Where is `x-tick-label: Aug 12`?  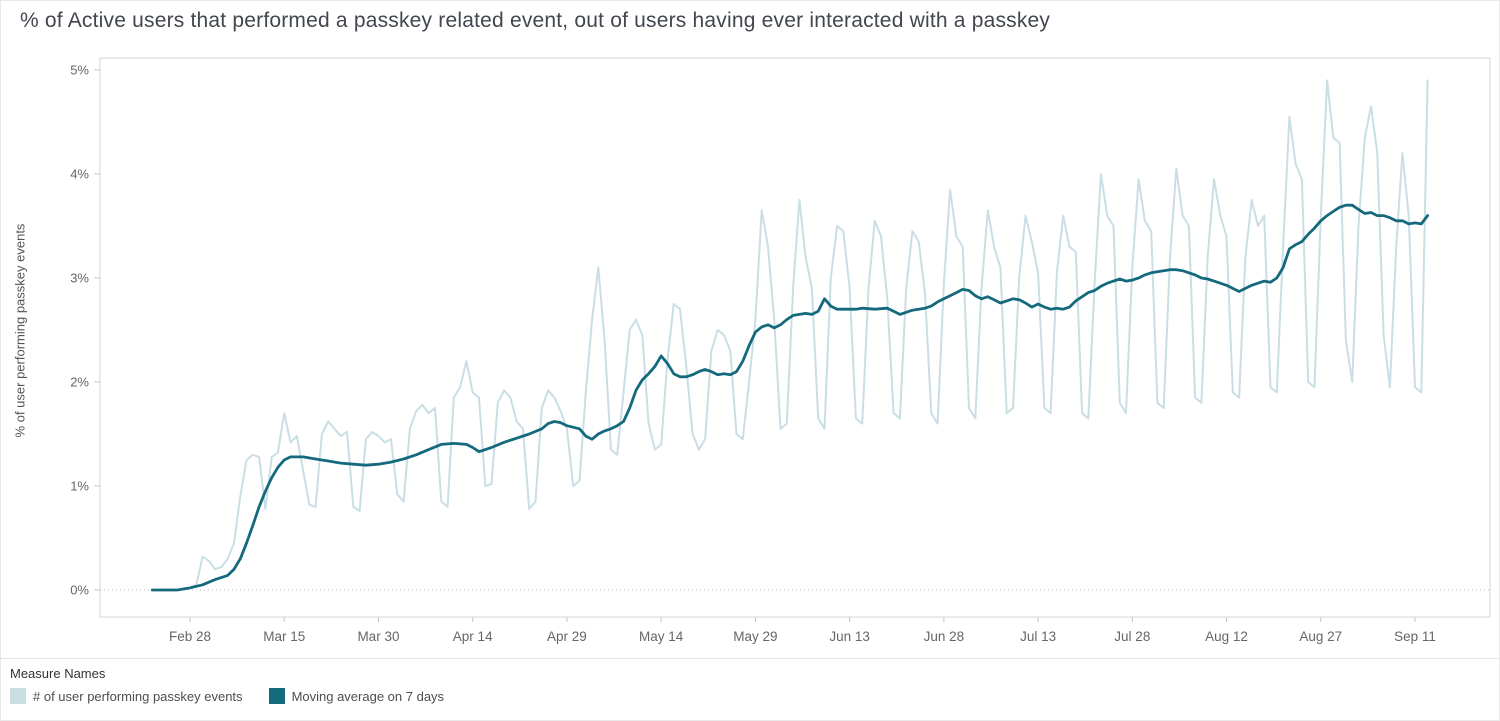 x-tick-label: Aug 12 is located at coordinates (1226, 636).